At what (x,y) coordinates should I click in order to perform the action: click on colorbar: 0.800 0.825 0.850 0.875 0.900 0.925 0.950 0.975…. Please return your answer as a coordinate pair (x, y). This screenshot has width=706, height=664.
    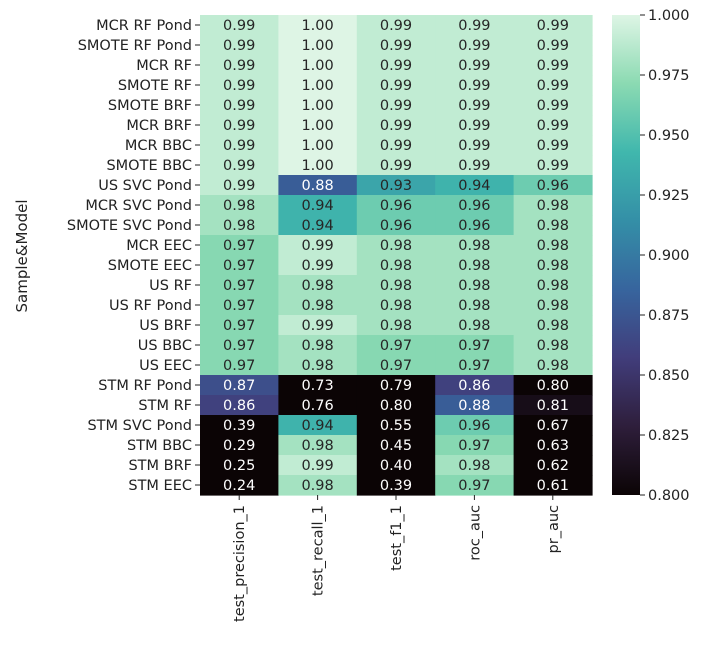
    Looking at the image, I should click on (651, 256).